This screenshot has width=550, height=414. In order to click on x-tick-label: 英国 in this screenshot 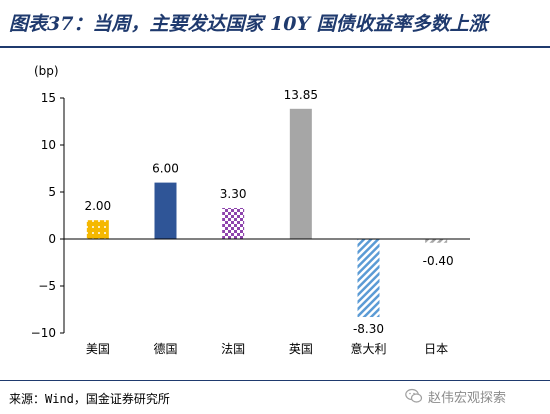, I will do `click(301, 349)`.